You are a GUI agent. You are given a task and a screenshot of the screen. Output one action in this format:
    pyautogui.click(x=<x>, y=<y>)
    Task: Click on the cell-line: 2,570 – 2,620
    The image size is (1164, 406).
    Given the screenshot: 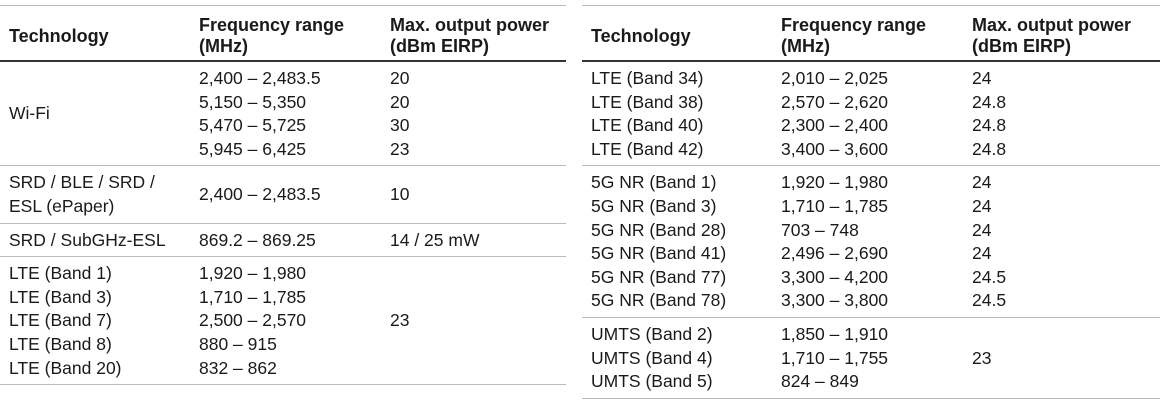 What is the action you would take?
    pyautogui.click(x=835, y=101)
    